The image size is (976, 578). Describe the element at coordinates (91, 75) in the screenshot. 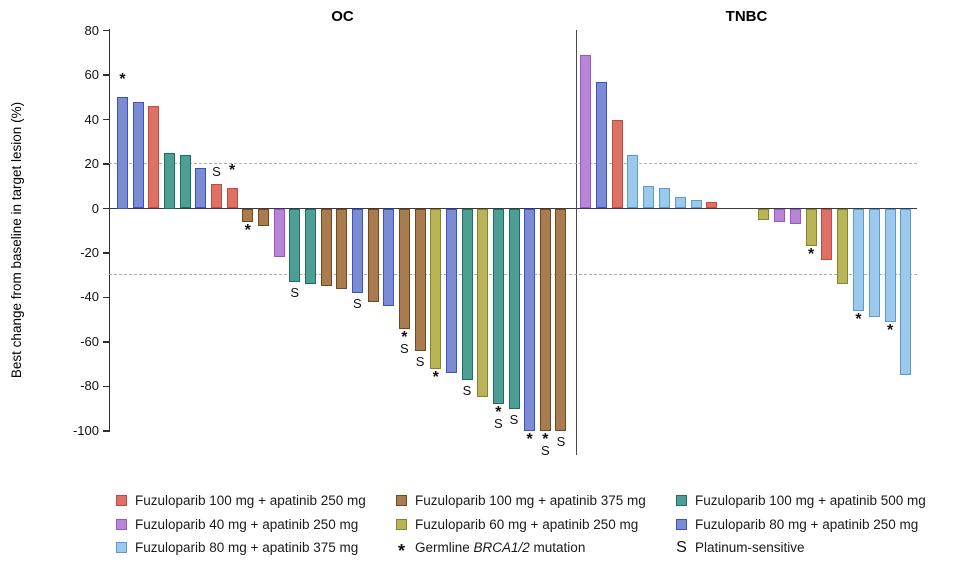

I see `y-tick-label: 60` at that location.